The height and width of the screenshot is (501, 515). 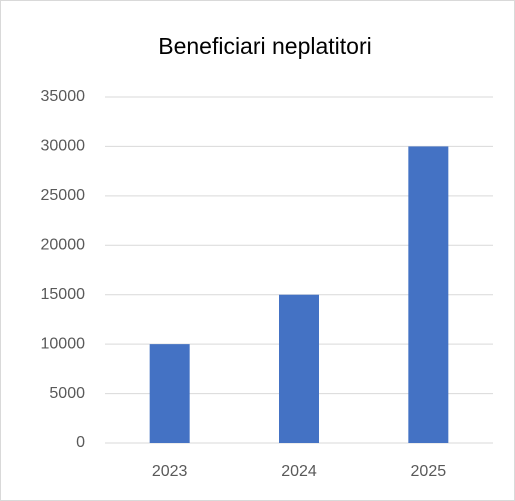 What do you see at coordinates (63, 245) in the screenshot?
I see `y-tick-label: 20000` at bounding box center [63, 245].